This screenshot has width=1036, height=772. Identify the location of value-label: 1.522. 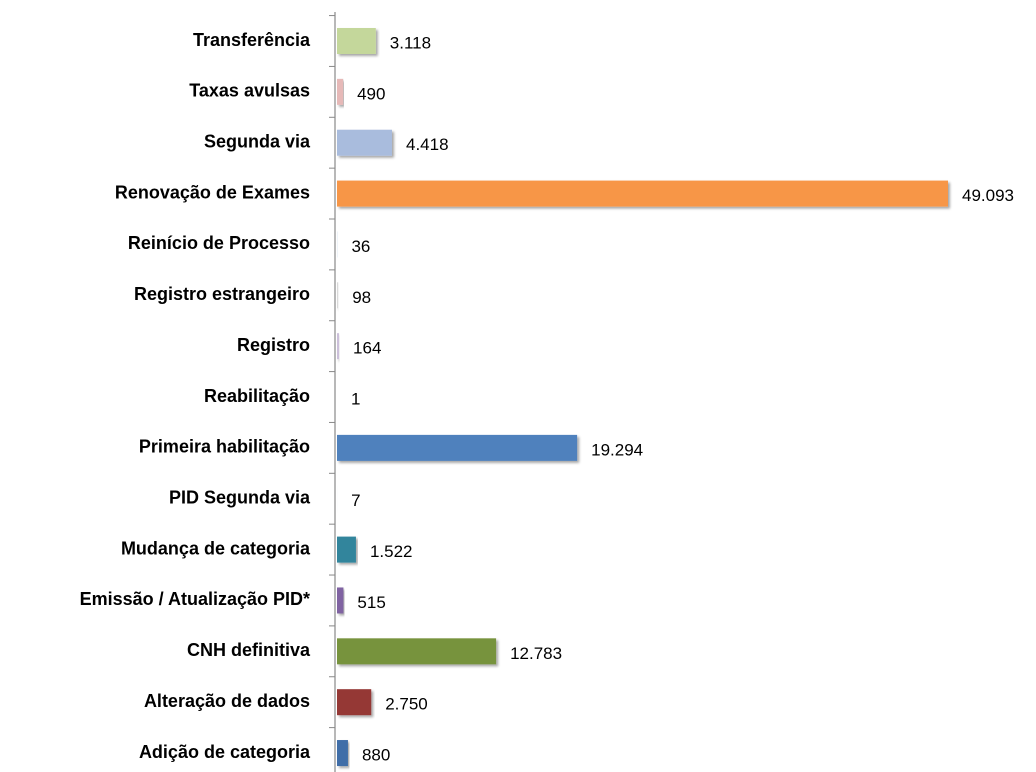
(391, 551).